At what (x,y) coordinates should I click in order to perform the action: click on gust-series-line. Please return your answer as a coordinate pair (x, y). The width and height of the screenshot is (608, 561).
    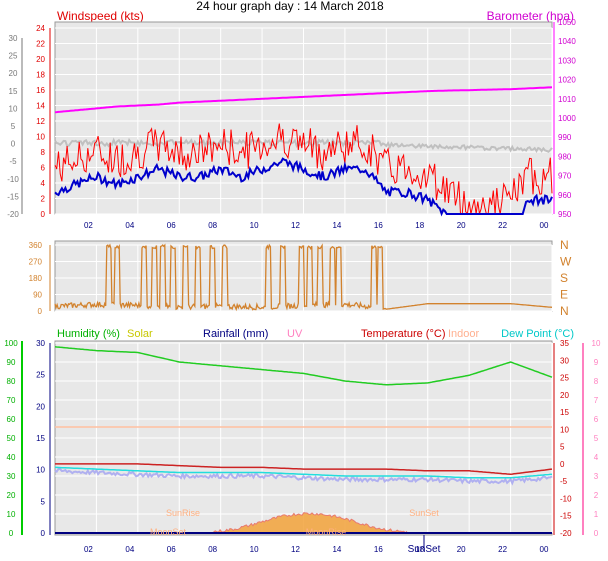
    Looking at the image, I should click on (303, 169).